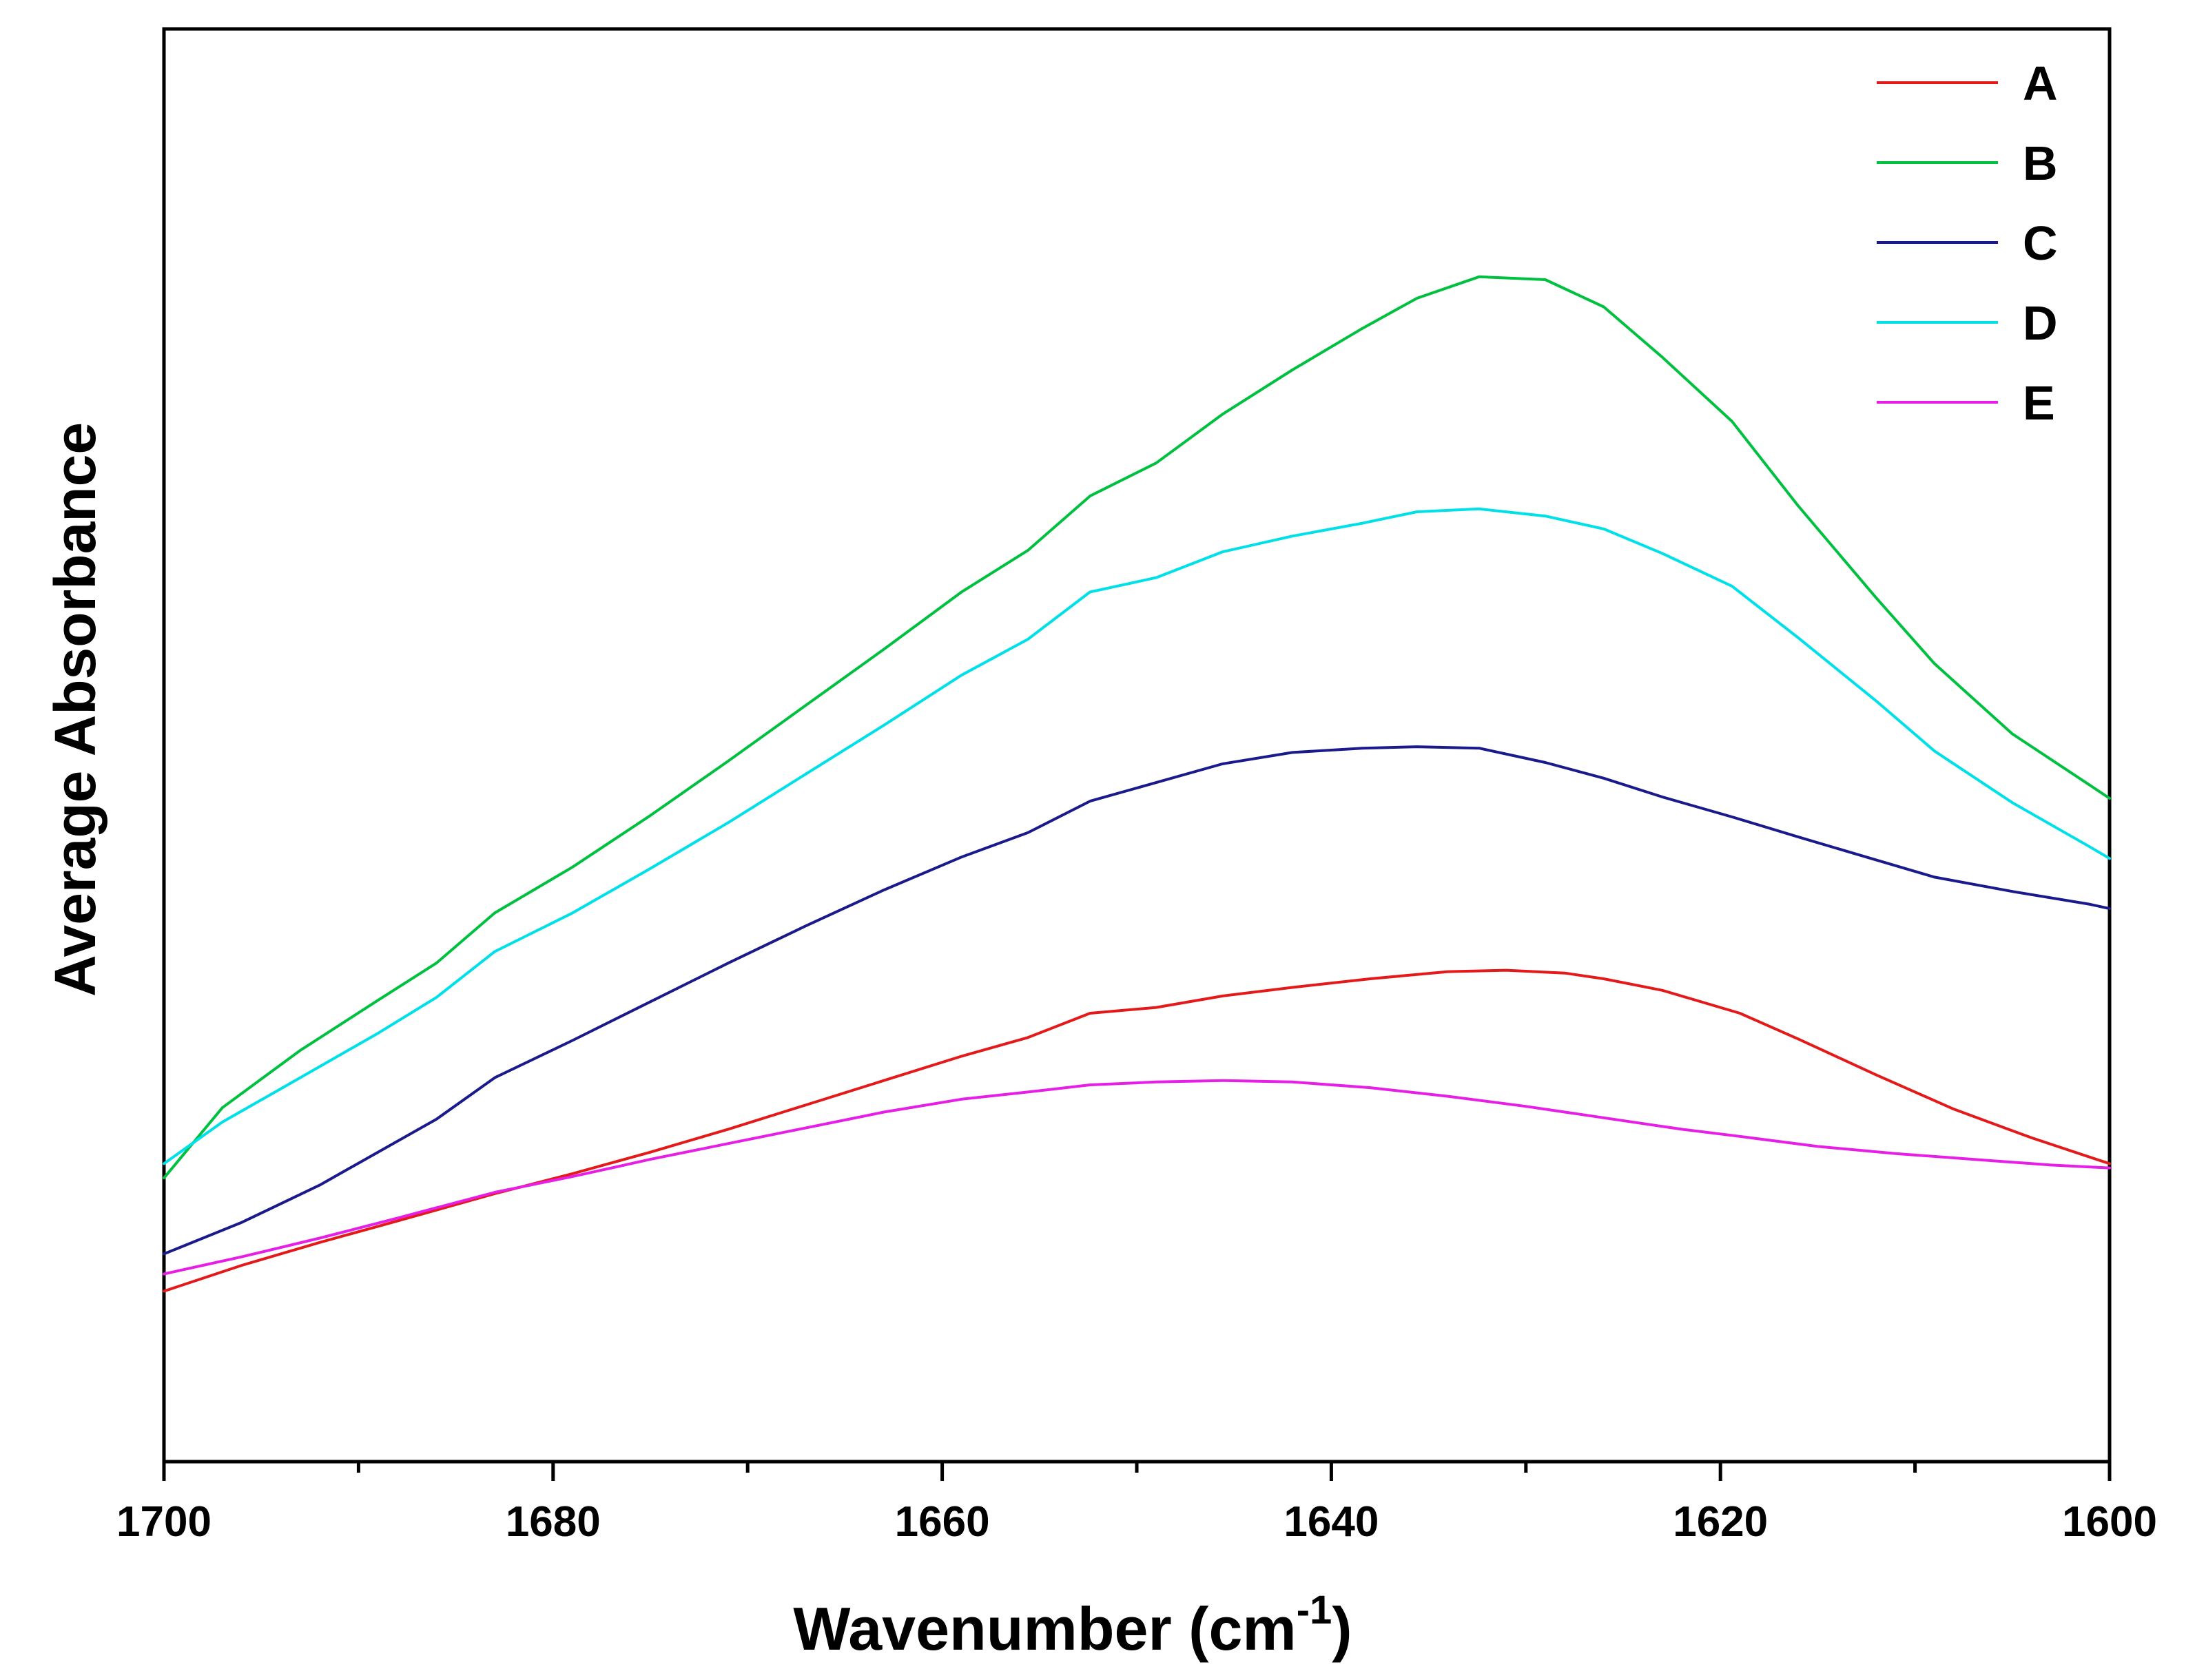 This screenshot has height=1680, width=2195. What do you see at coordinates (1044, 1629) in the screenshot?
I see `x-axis-title-main: Wavenumber (cm` at bounding box center [1044, 1629].